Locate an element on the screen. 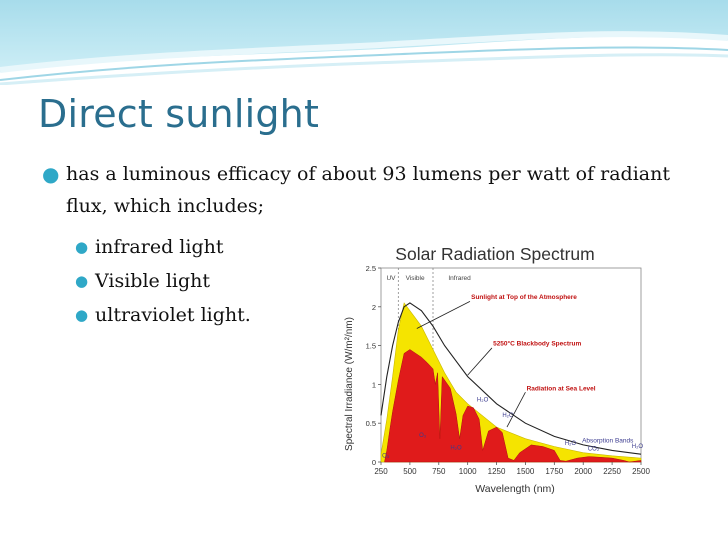 This screenshot has height=546, width=728. annotation-9: CO₂ is located at coordinates (594, 449).